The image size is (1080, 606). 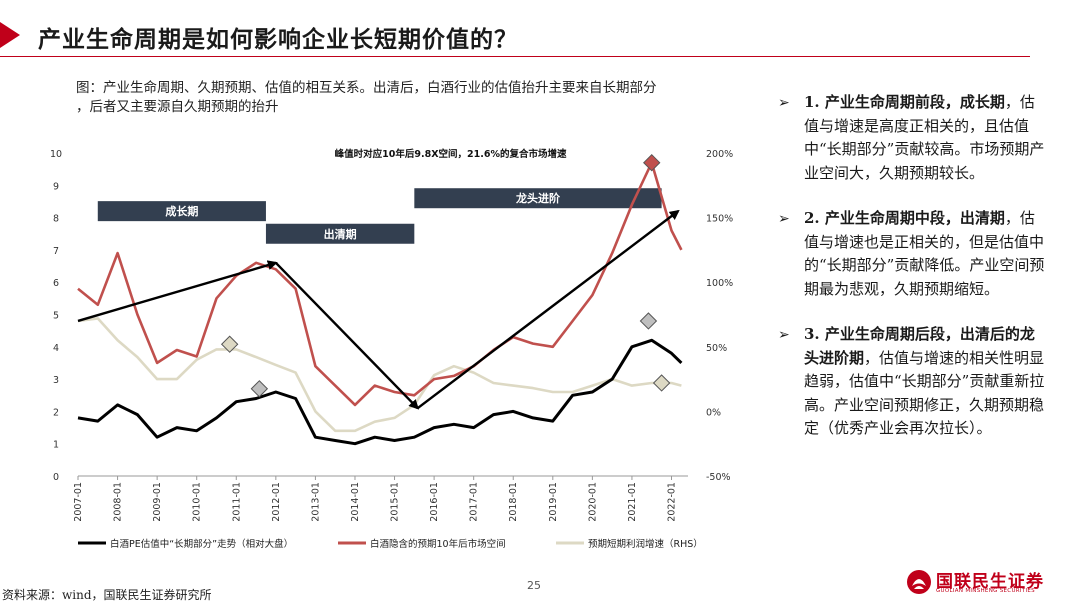 I want to click on page-title: 产业生命周期是如何影响企业长短期价值的？, so click(x=278, y=39).